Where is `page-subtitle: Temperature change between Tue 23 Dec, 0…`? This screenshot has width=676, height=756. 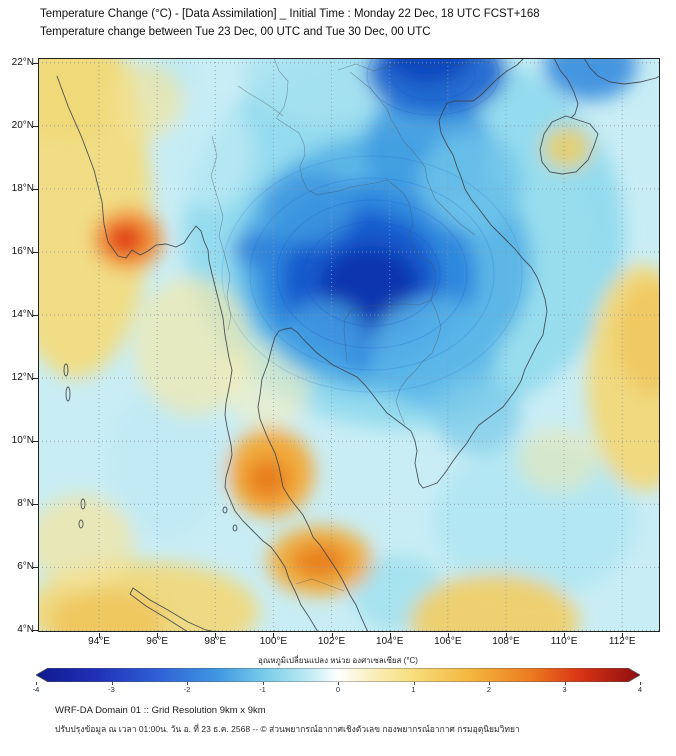
page-subtitle: Temperature change between Tue 23 Dec, 0… is located at coordinates (235, 32).